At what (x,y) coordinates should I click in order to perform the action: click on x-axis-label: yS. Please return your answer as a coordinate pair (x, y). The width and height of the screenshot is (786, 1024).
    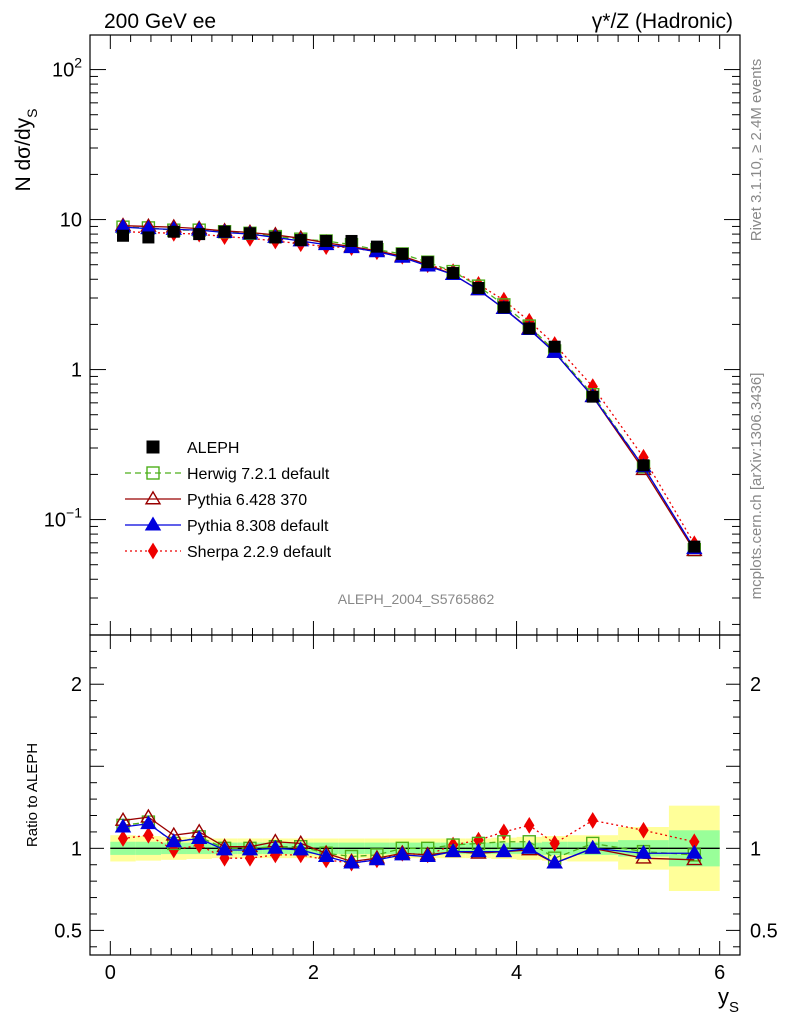
    Looking at the image, I should click on (728, 1000).